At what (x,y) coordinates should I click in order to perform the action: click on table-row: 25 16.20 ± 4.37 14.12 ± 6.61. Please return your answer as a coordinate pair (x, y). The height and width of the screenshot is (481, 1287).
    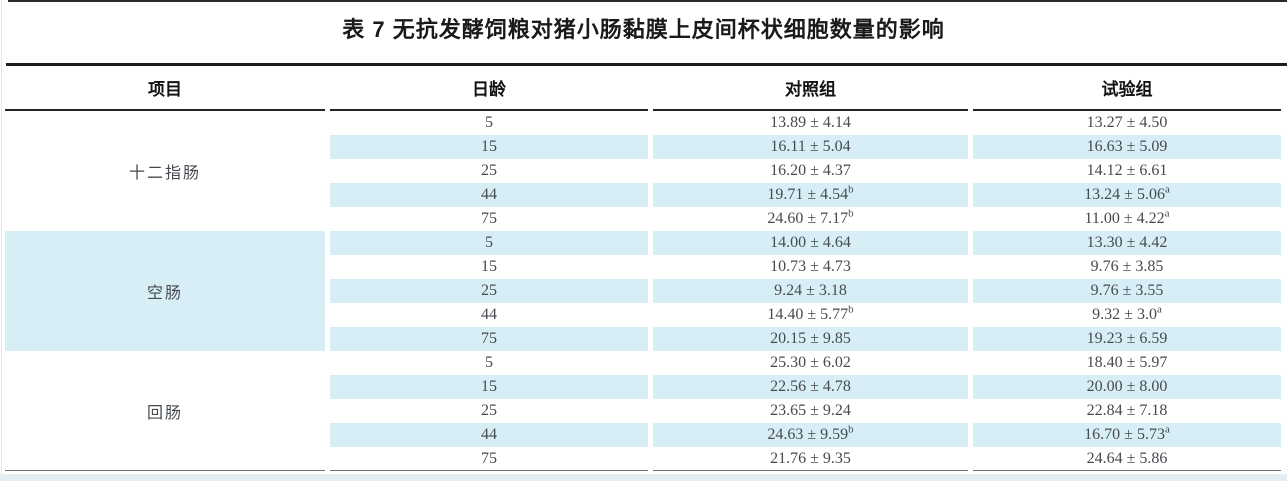
    Looking at the image, I should click on (643, 171).